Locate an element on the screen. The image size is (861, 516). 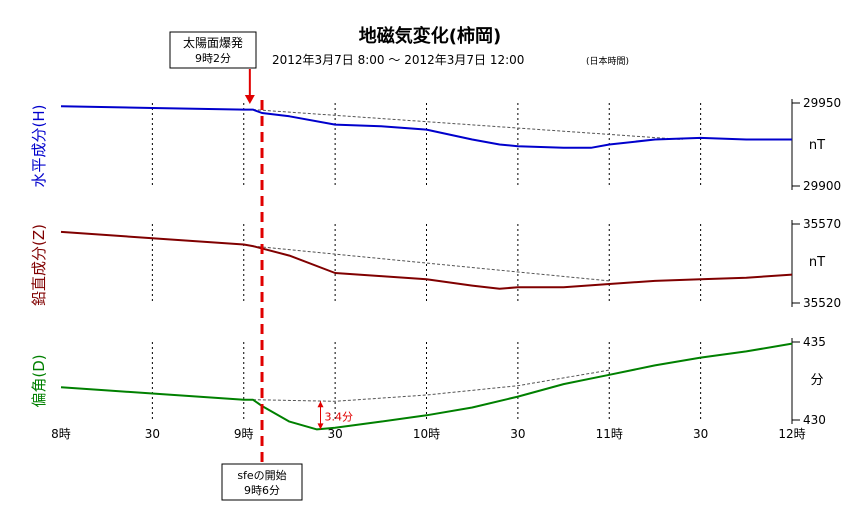
x-tick-label: 10時 is located at coordinates (426, 434).